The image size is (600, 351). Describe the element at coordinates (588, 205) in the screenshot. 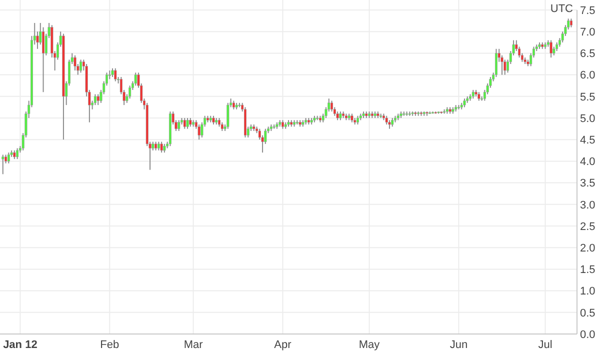

I see `y-tick-label: 3.0` at that location.